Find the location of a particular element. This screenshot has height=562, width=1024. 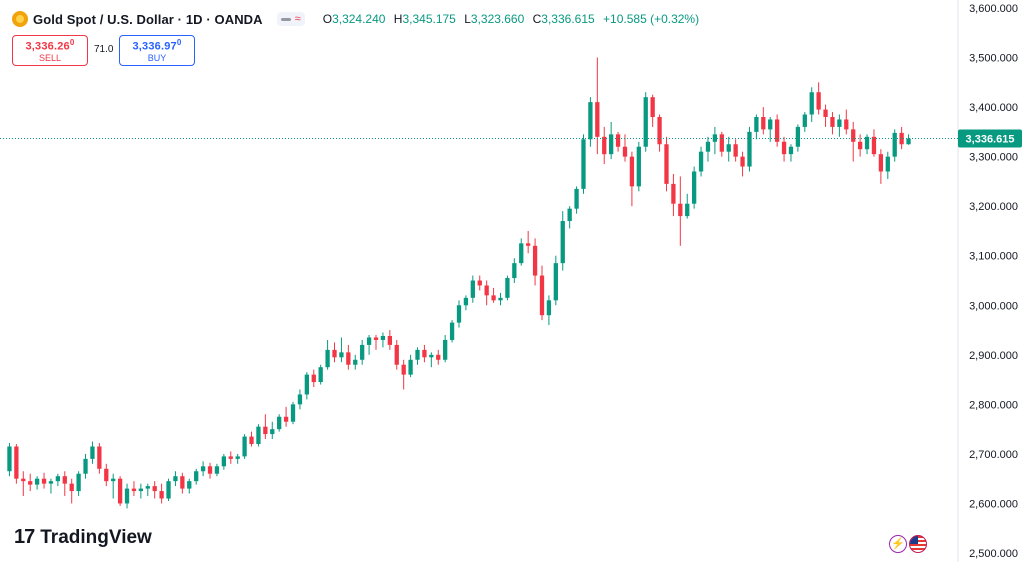

close-value: 3,336.615 is located at coordinates (568, 19).